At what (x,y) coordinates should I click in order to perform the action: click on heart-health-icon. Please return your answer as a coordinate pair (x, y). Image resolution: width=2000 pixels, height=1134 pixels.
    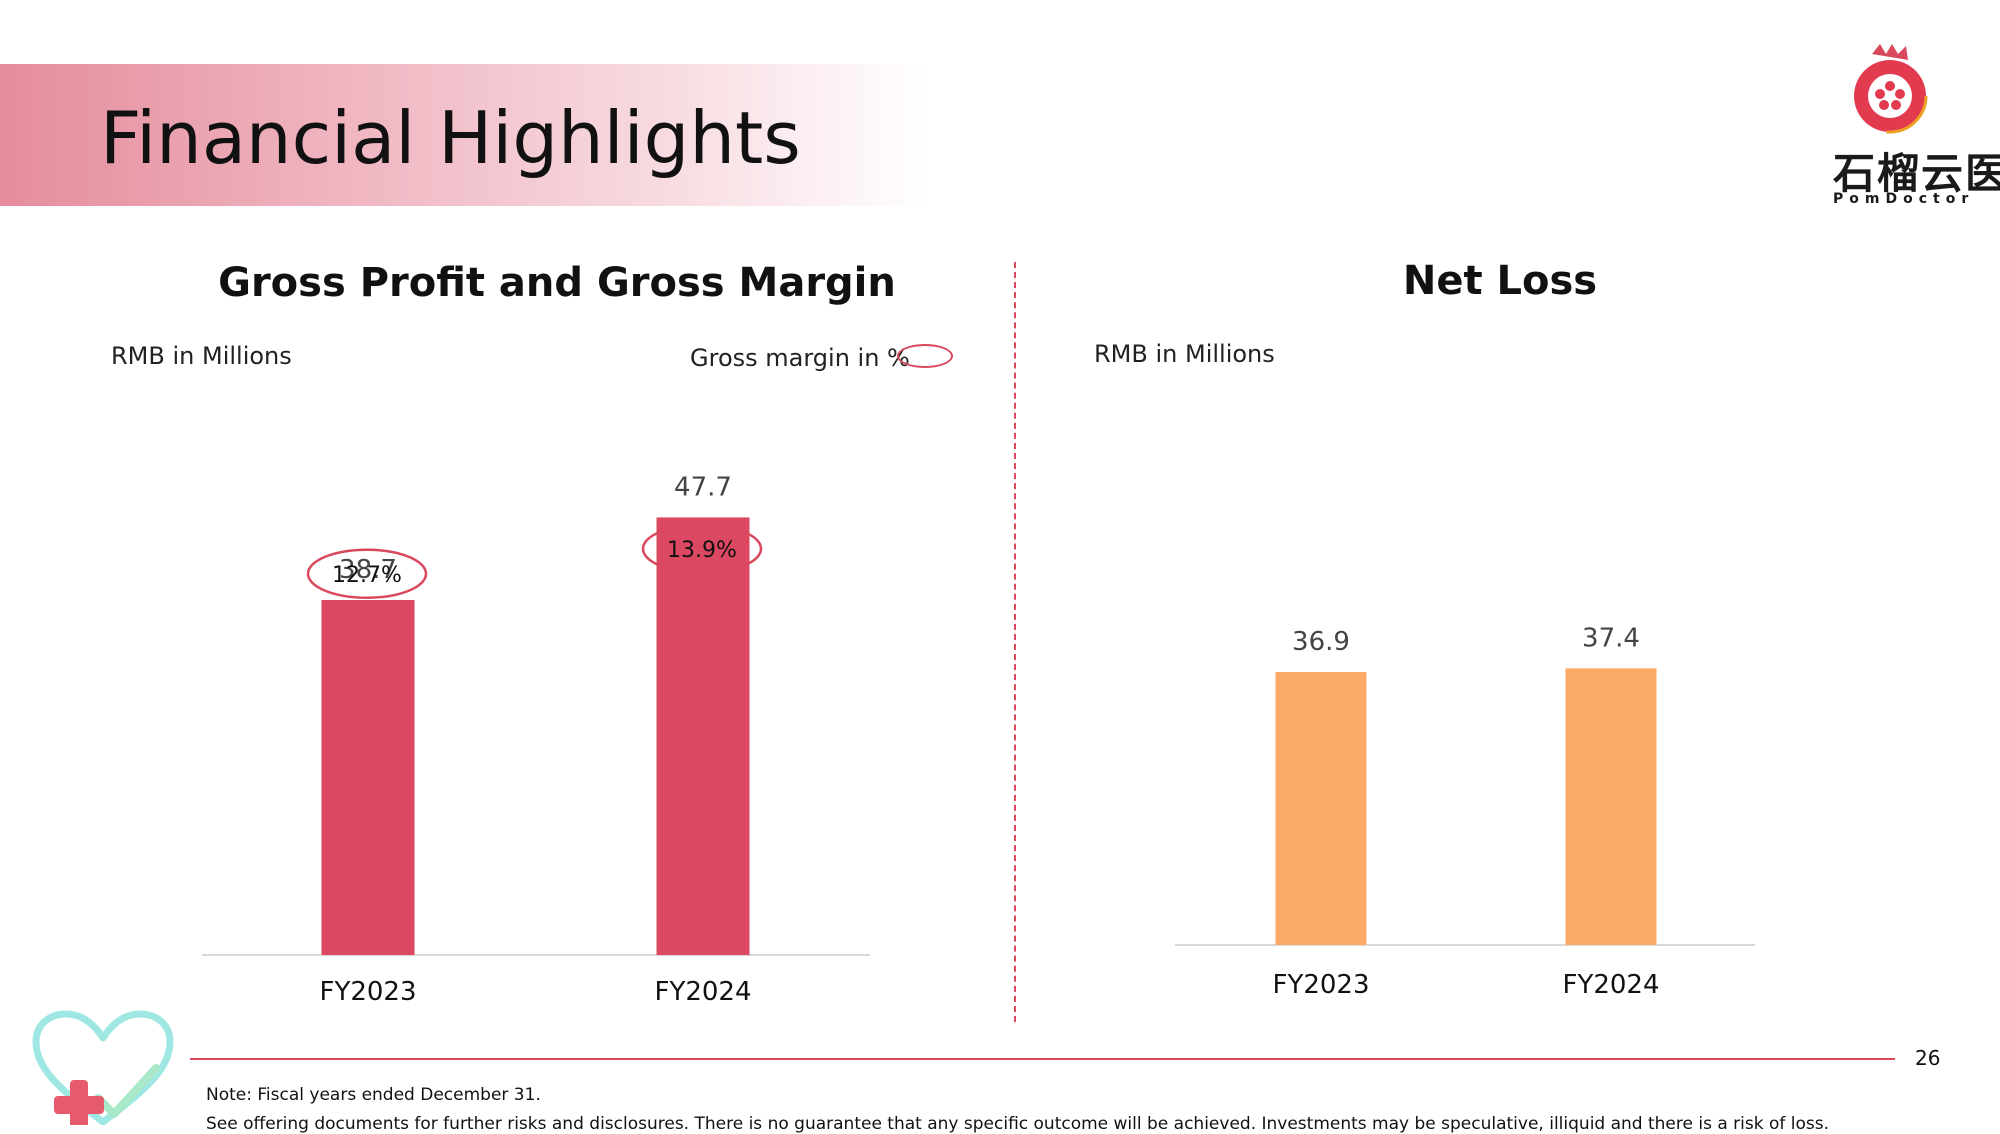
    Looking at the image, I should click on (103, 1067).